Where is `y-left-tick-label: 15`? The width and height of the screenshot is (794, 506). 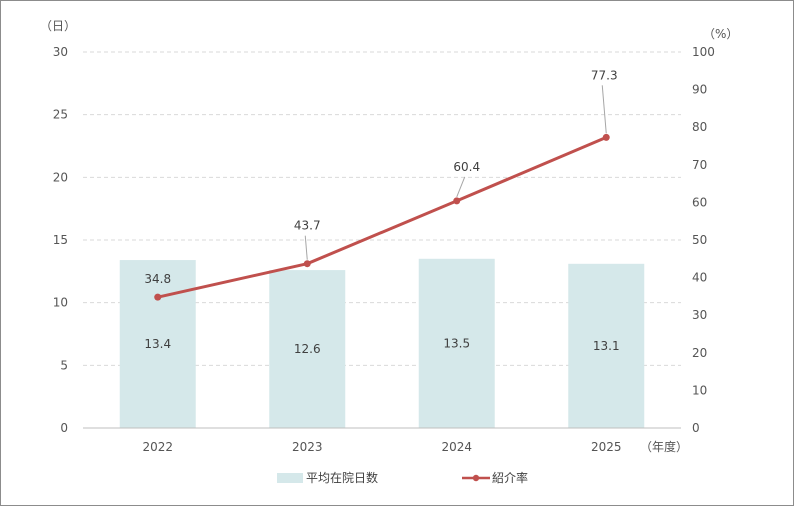
y-left-tick-label: 15 is located at coordinates (60, 240).